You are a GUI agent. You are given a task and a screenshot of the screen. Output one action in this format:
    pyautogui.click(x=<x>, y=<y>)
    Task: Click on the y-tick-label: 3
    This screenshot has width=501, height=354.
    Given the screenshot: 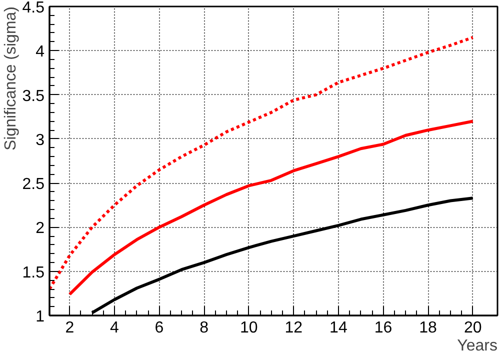 What is the action you would take?
    pyautogui.click(x=40, y=140)
    